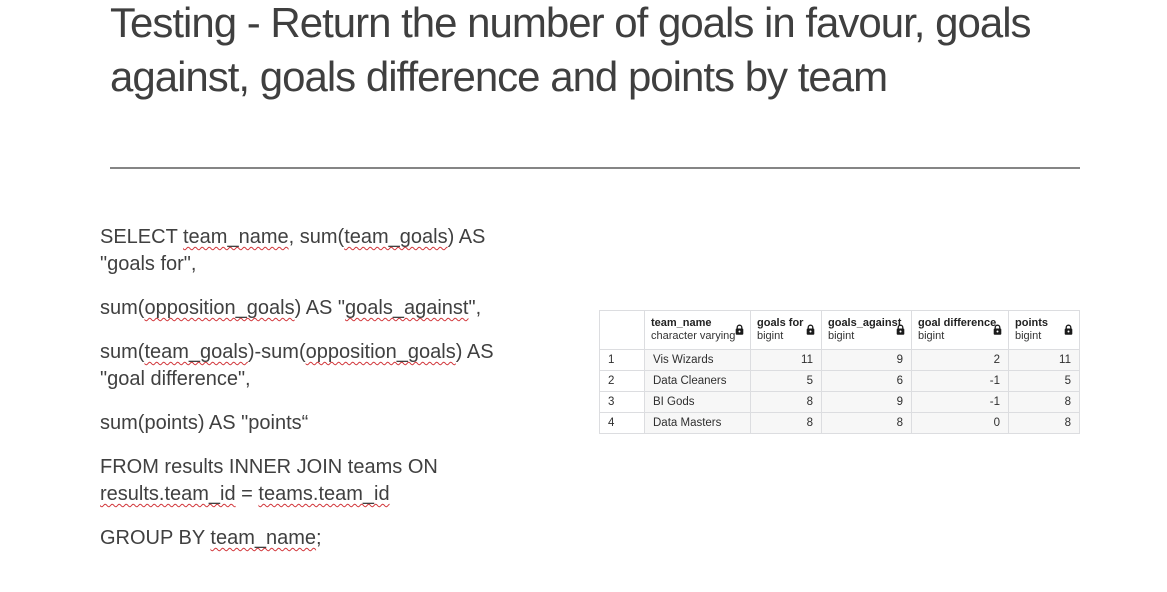 The height and width of the screenshot is (592, 1167). What do you see at coordinates (293, 250) in the screenshot?
I see `sql-token: ) AS "goals for",` at bounding box center [293, 250].